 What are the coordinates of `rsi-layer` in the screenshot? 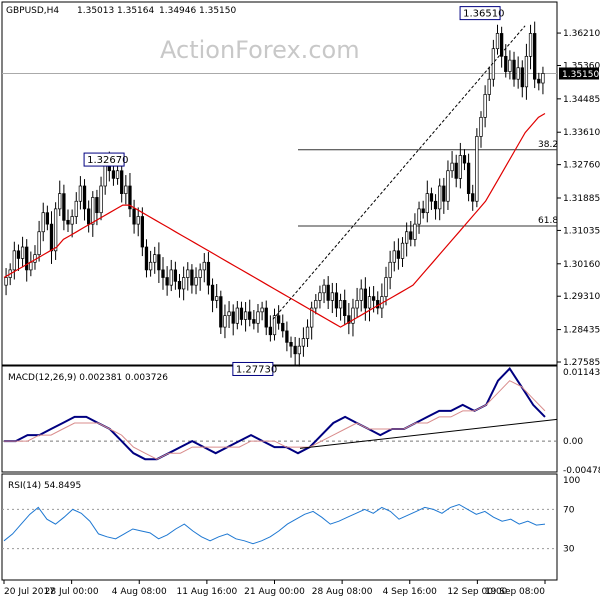 It's located at (279, 526).